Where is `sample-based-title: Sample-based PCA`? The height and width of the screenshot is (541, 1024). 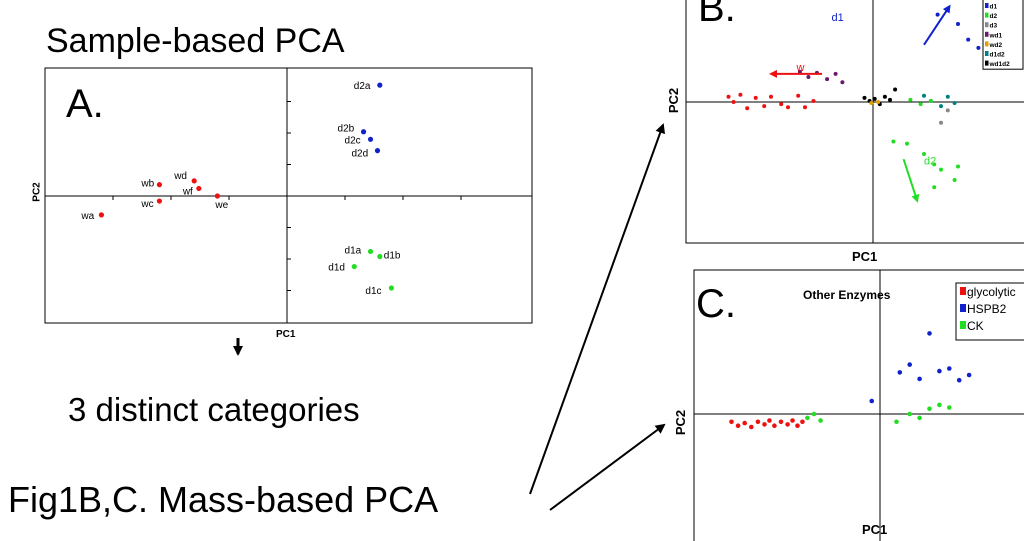
sample-based-title: Sample-based PCA is located at coordinates (195, 41).